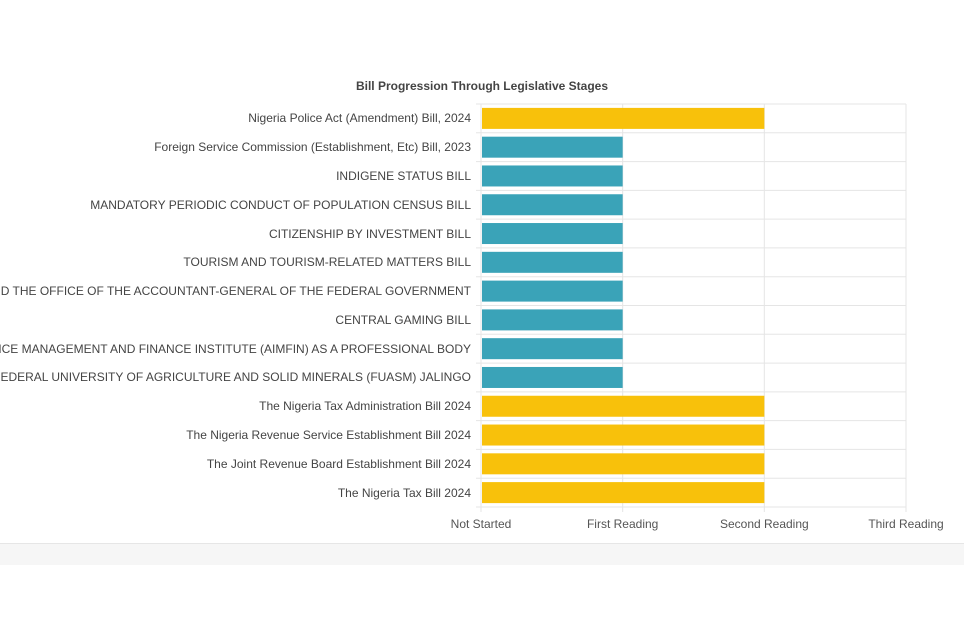 This screenshot has width=964, height=620. What do you see at coordinates (327, 262) in the screenshot?
I see `category-label: TOURISM AND TOURISM-RELATED MATTERS BILL` at bounding box center [327, 262].